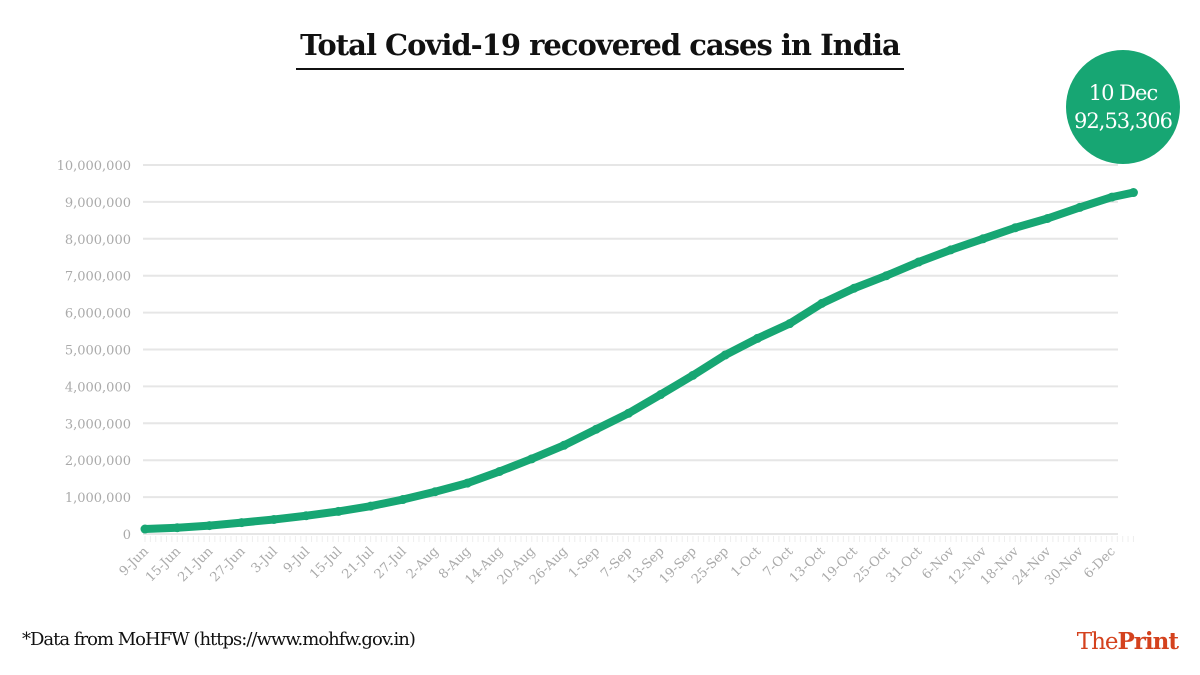 This screenshot has height=675, width=1200. I want to click on y-tick-label: 8,000,000, so click(98, 240).